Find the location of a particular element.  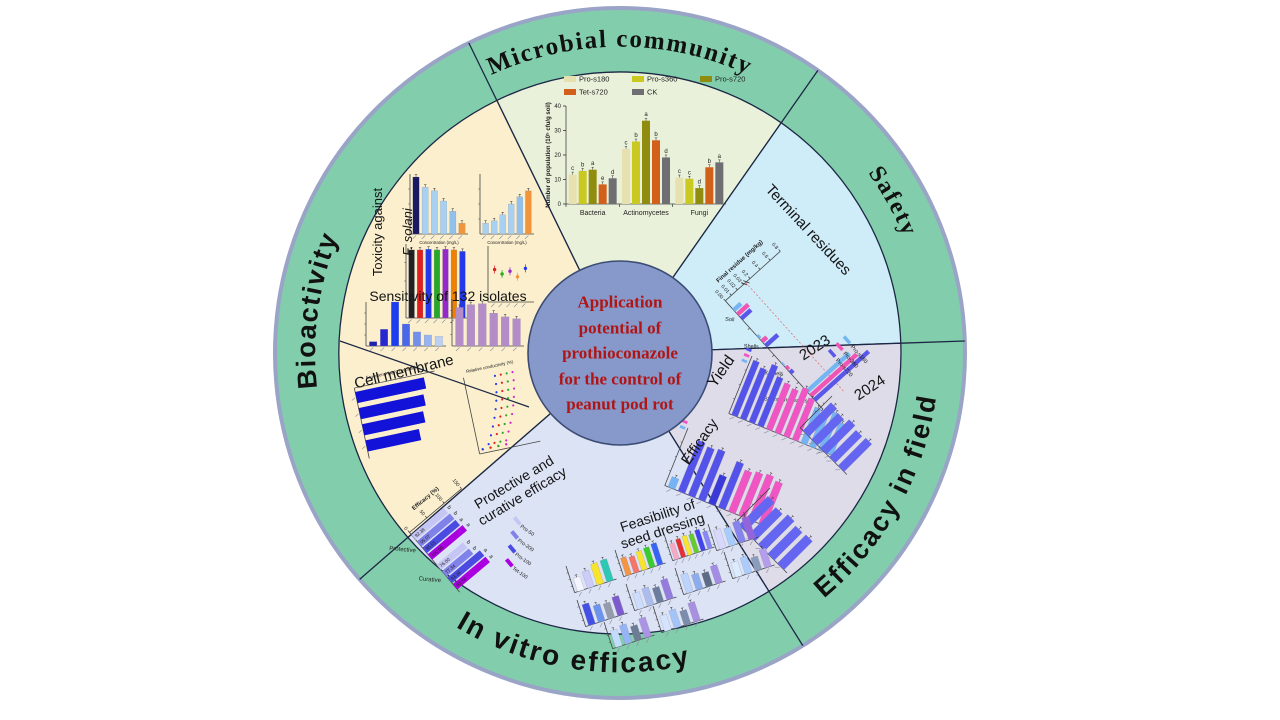

significance-letter: a is located at coordinates (485, 550).